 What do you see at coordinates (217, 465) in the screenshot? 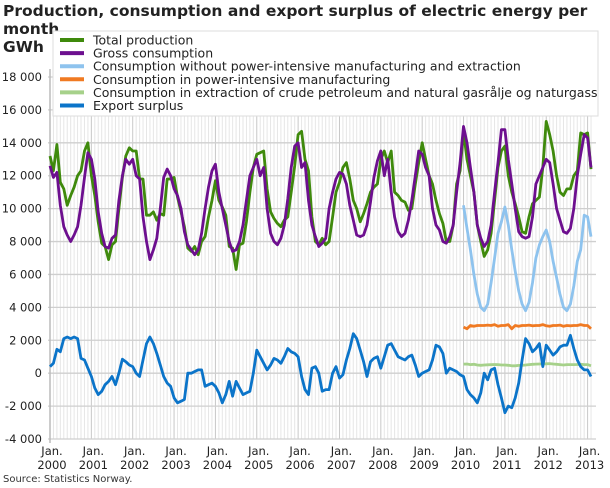
I see `x-tick-label-year: 2004` at bounding box center [217, 465].